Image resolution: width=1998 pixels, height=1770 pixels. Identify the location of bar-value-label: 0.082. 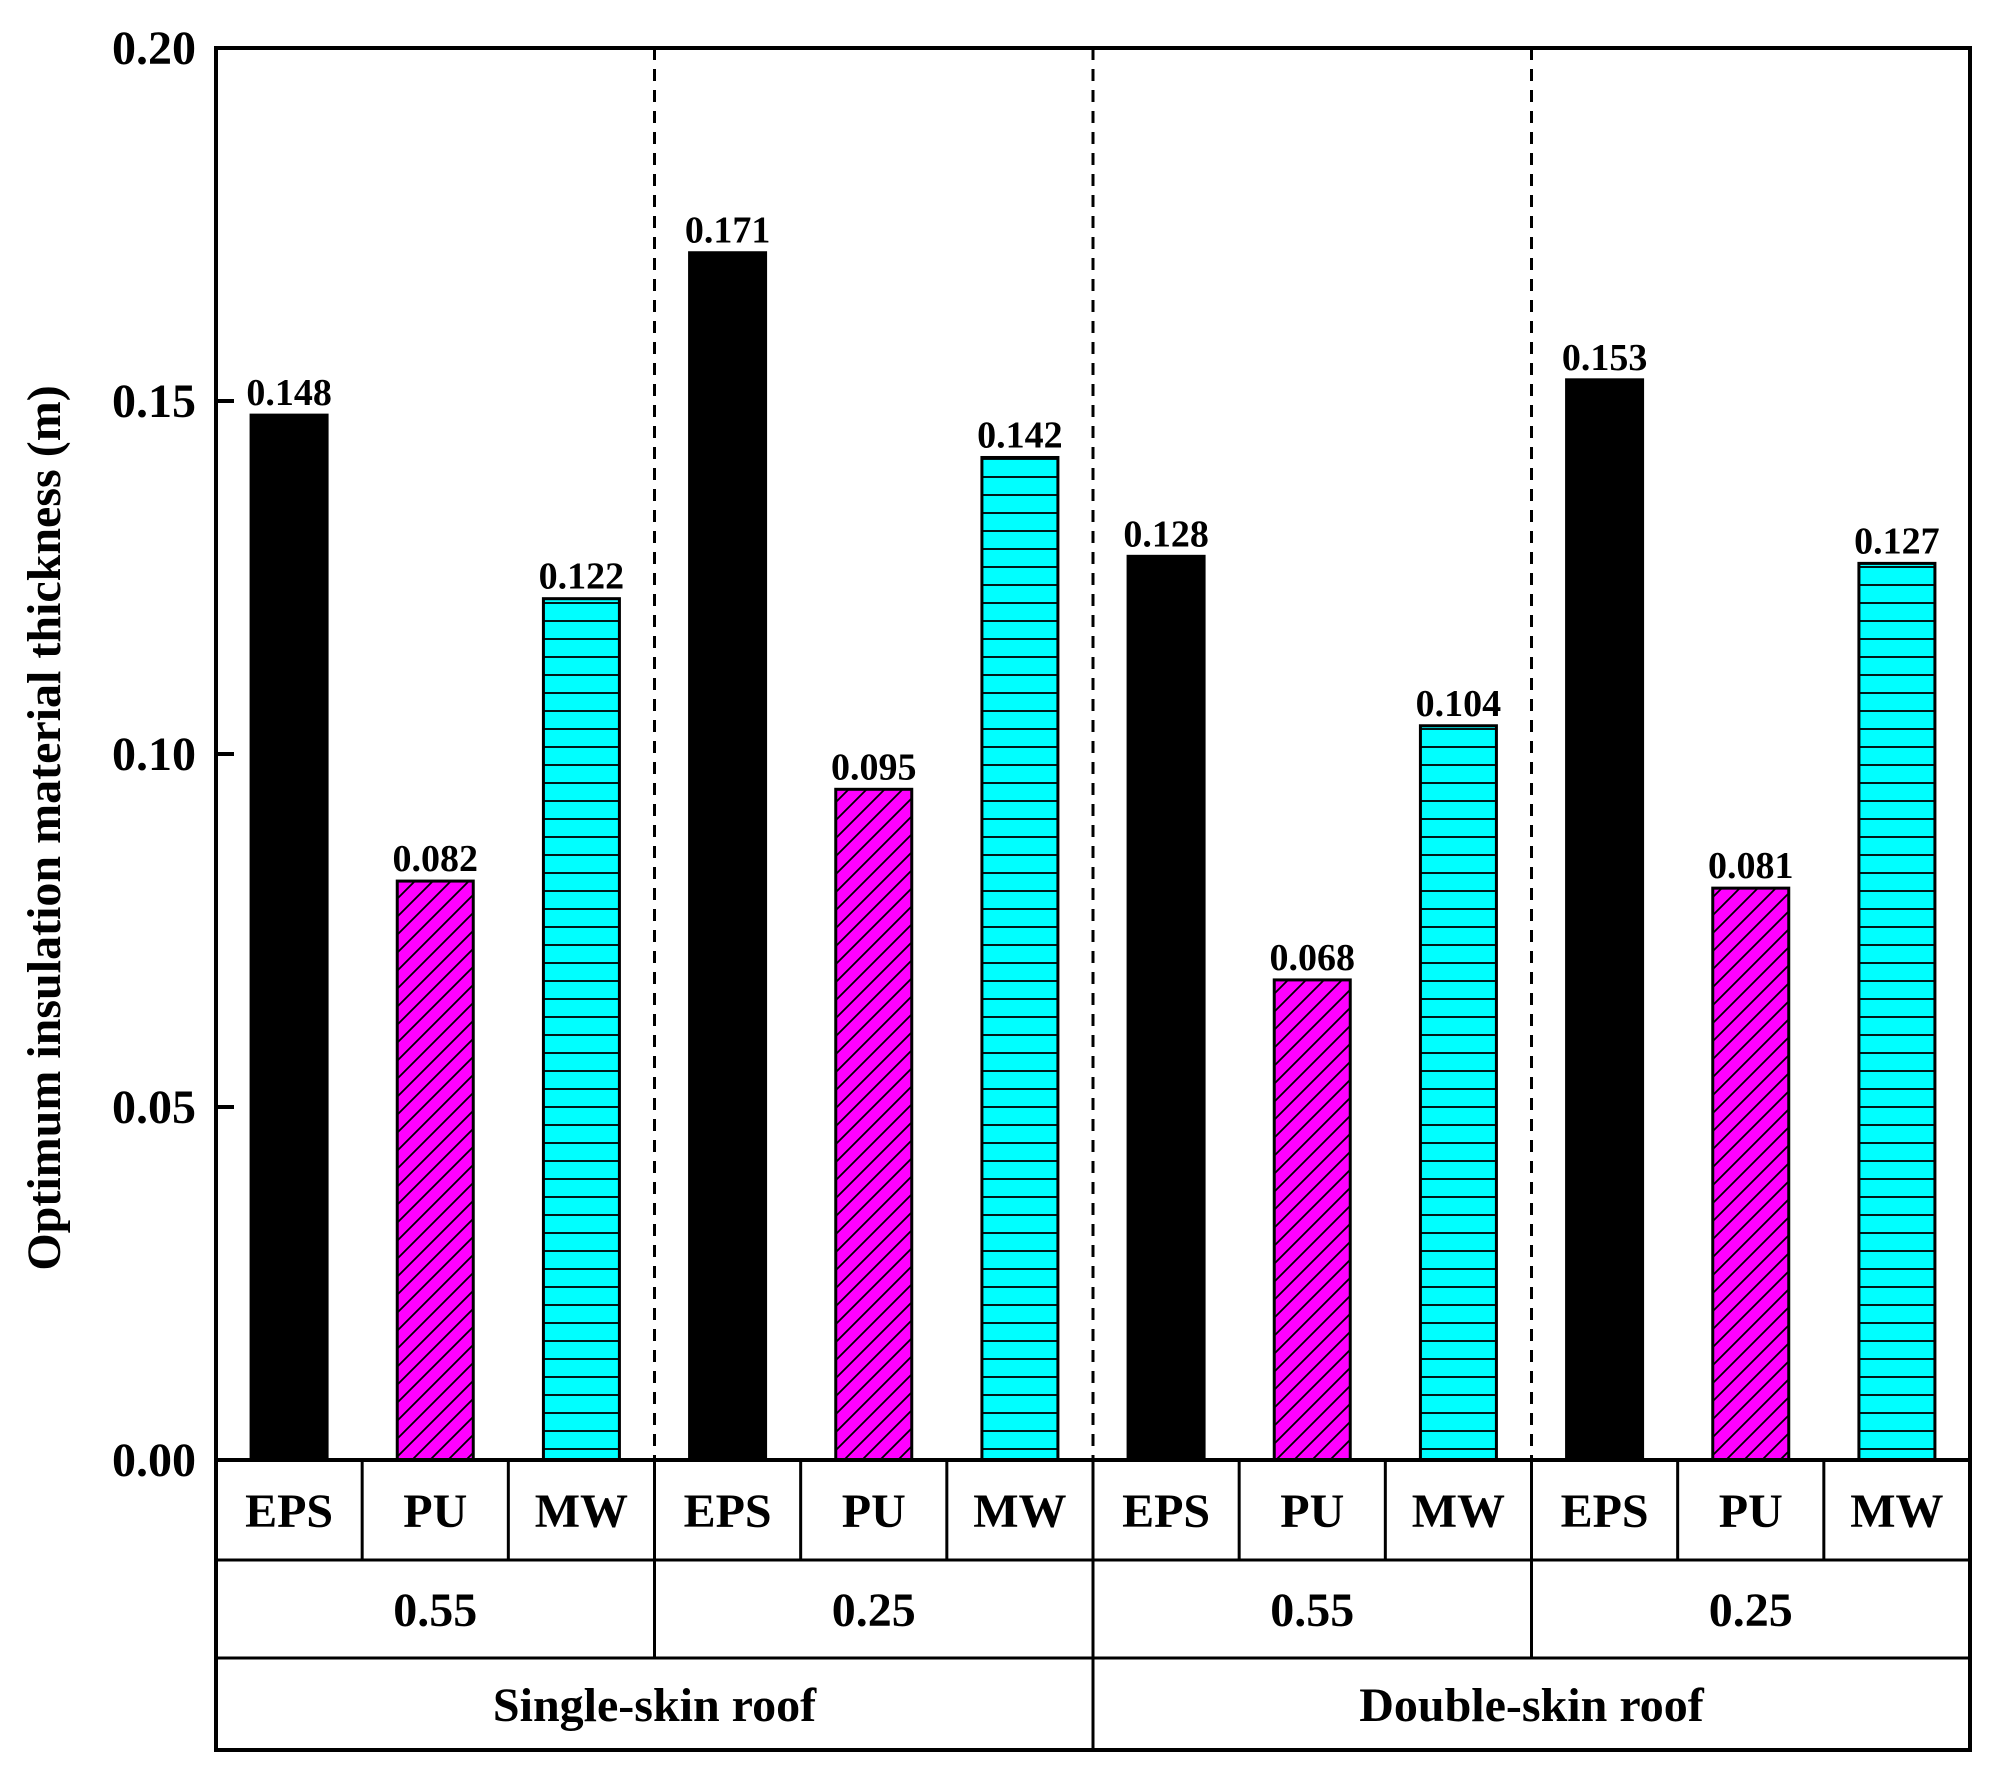
(436, 859).